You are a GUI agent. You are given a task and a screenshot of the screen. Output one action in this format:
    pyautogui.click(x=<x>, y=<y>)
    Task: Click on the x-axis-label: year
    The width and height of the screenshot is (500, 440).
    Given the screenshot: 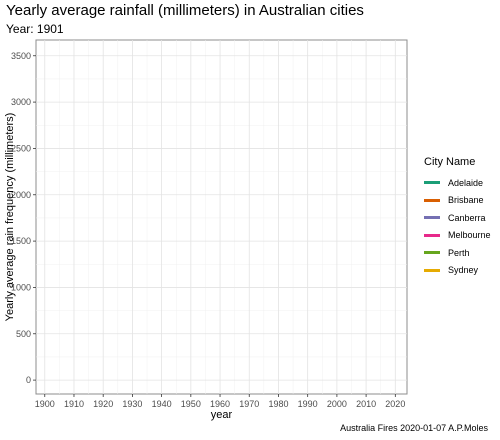 What is the action you would take?
    pyautogui.click(x=222, y=415)
    